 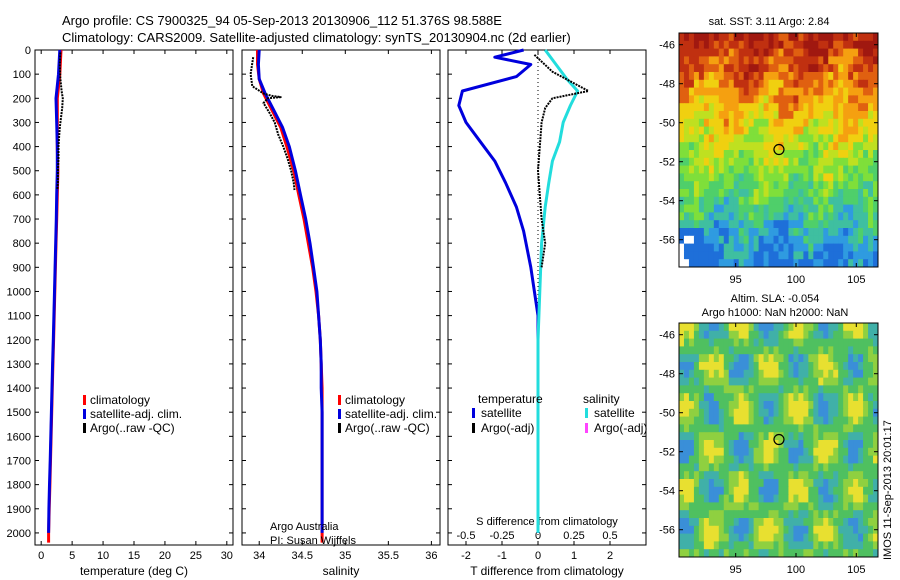 I want to click on legend-swatch, so click(x=339, y=428).